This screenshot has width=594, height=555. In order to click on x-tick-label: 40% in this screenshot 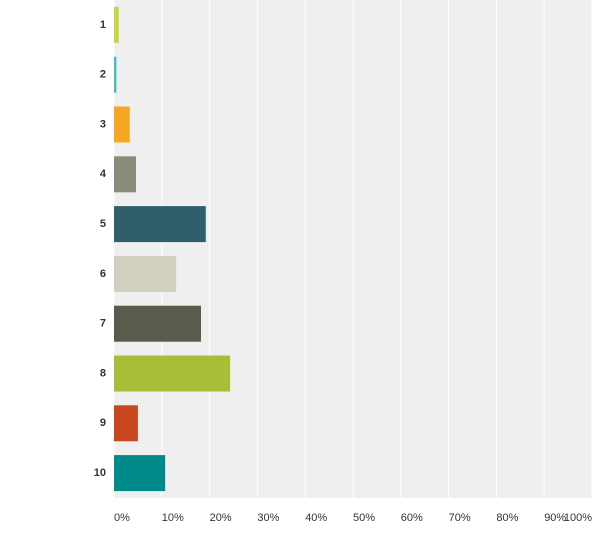, I will do `click(316, 518)`.